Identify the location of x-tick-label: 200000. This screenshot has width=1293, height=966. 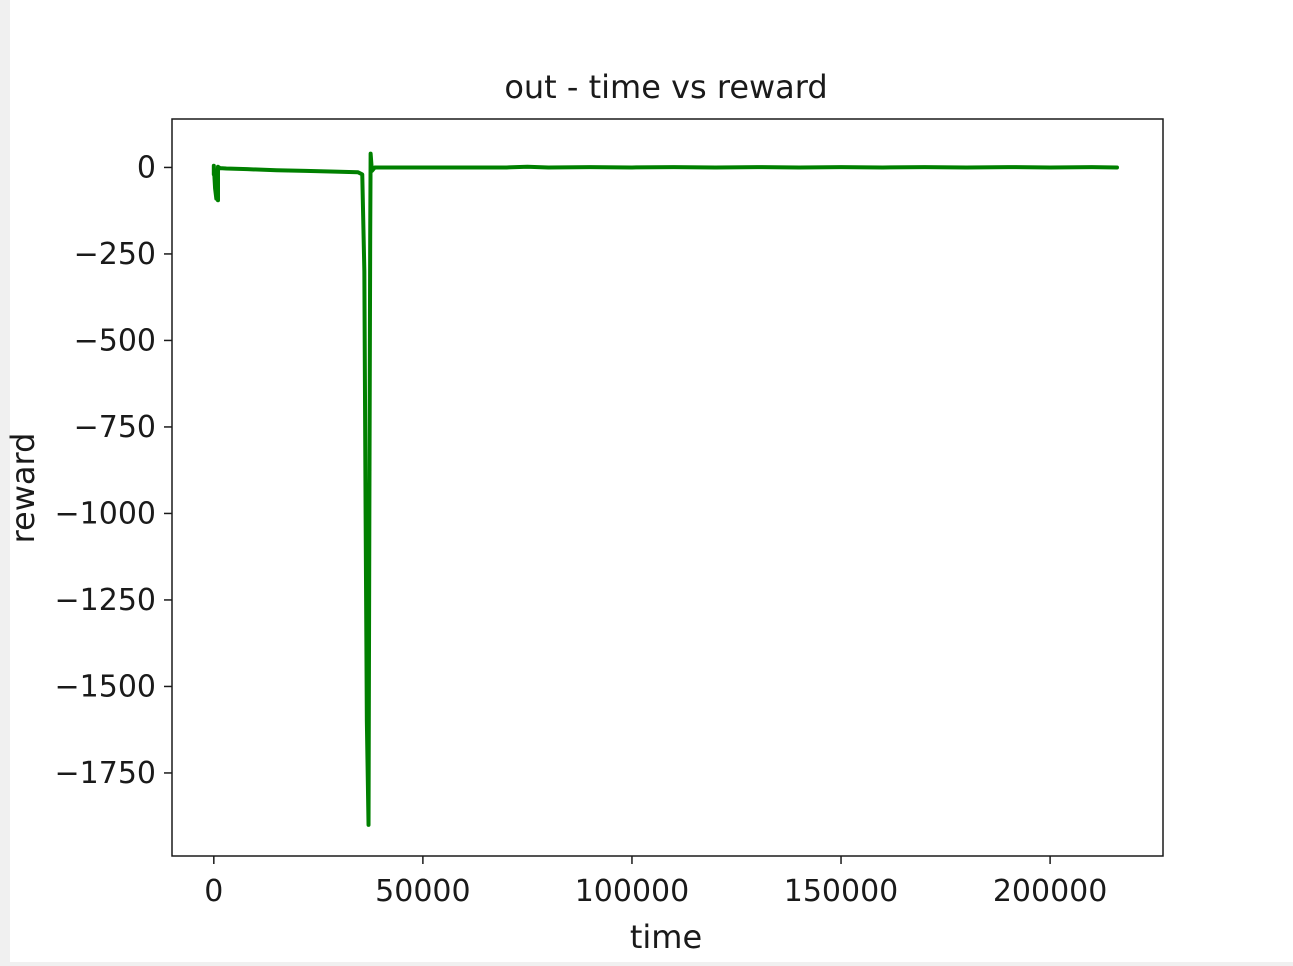
(1050, 891).